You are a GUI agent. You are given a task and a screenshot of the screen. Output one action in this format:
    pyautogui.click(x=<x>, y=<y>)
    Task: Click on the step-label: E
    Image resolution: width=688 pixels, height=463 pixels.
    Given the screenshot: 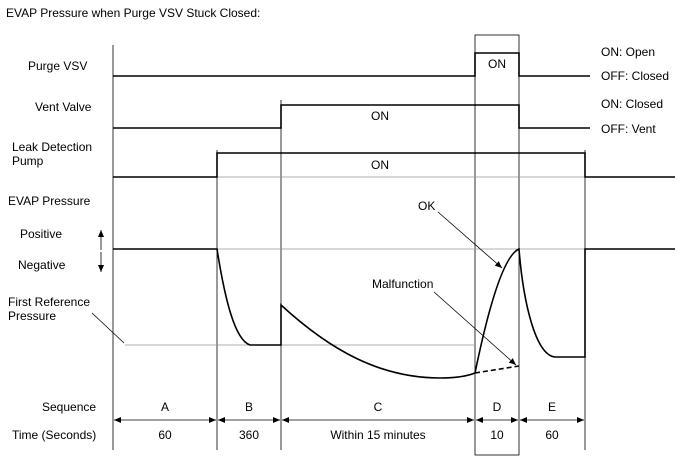 What is the action you would take?
    pyautogui.click(x=552, y=407)
    